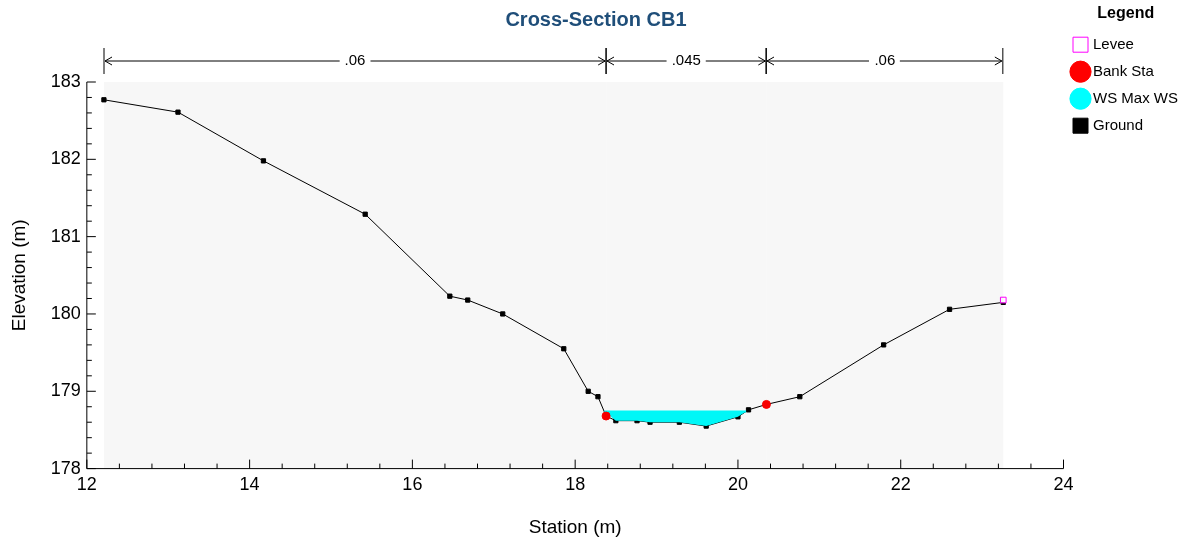 The height and width of the screenshot is (545, 1194). Describe the element at coordinates (1118, 124) in the screenshot. I see `legend-label: Ground` at that location.